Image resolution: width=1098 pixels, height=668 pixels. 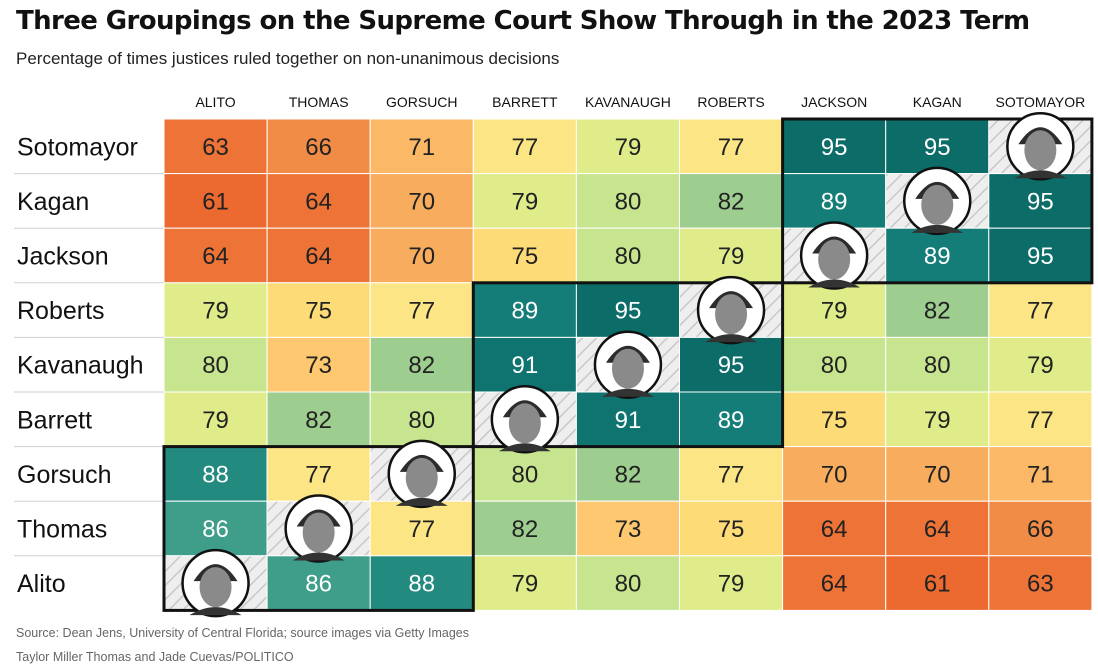 I want to click on justice-portrait-jackson, so click(x=834, y=255).